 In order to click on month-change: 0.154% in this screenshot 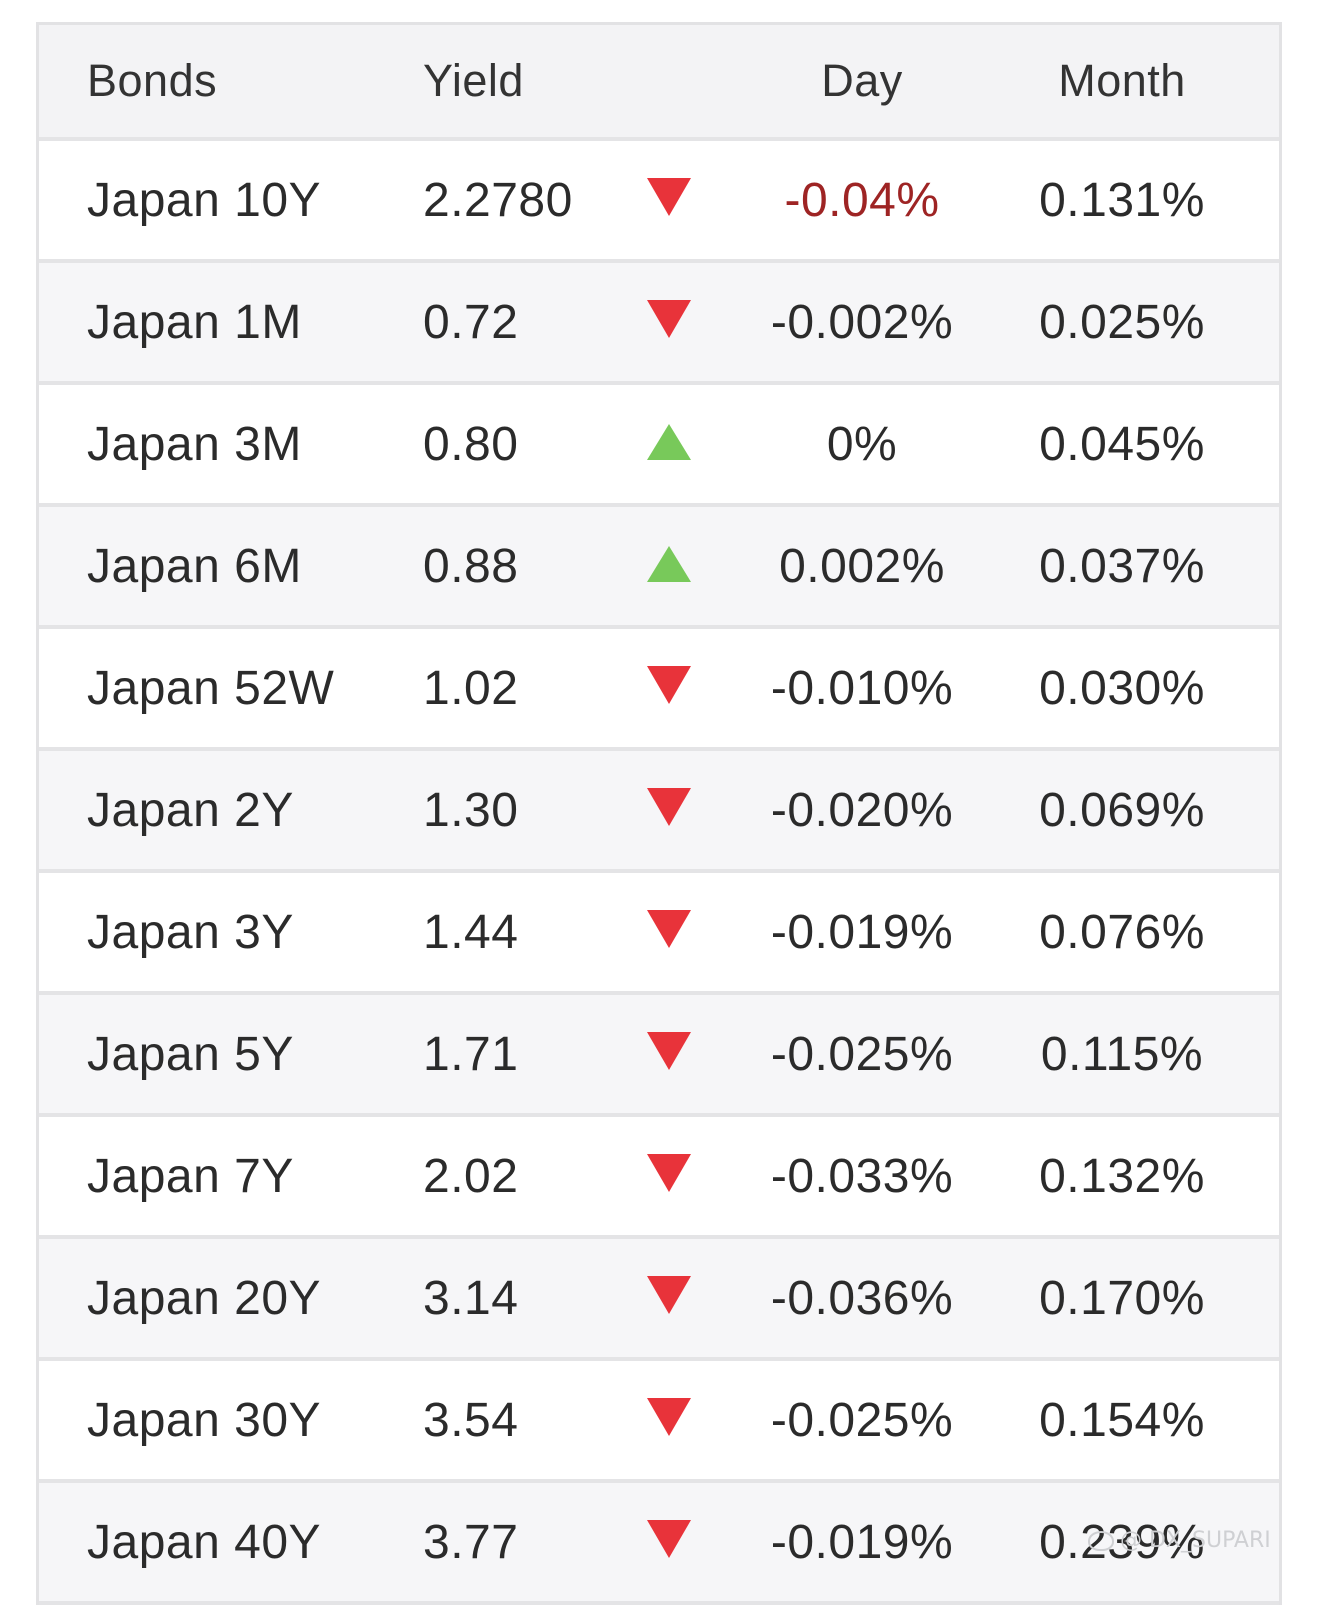, I will do `click(1122, 1420)`.